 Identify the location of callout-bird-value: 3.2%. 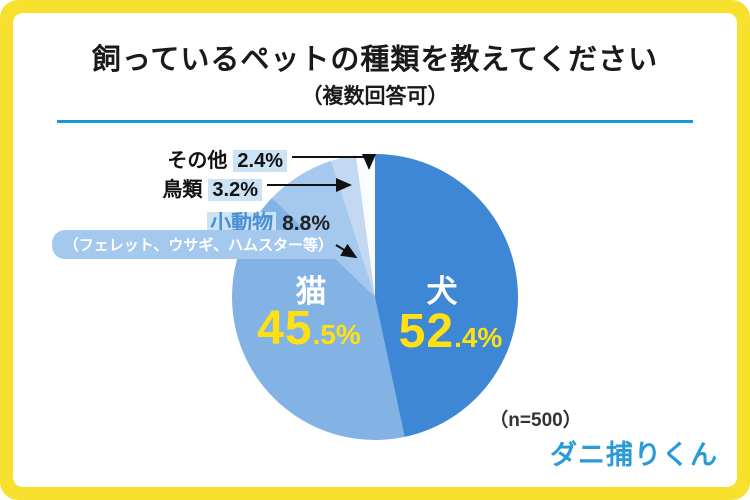
(235, 190).